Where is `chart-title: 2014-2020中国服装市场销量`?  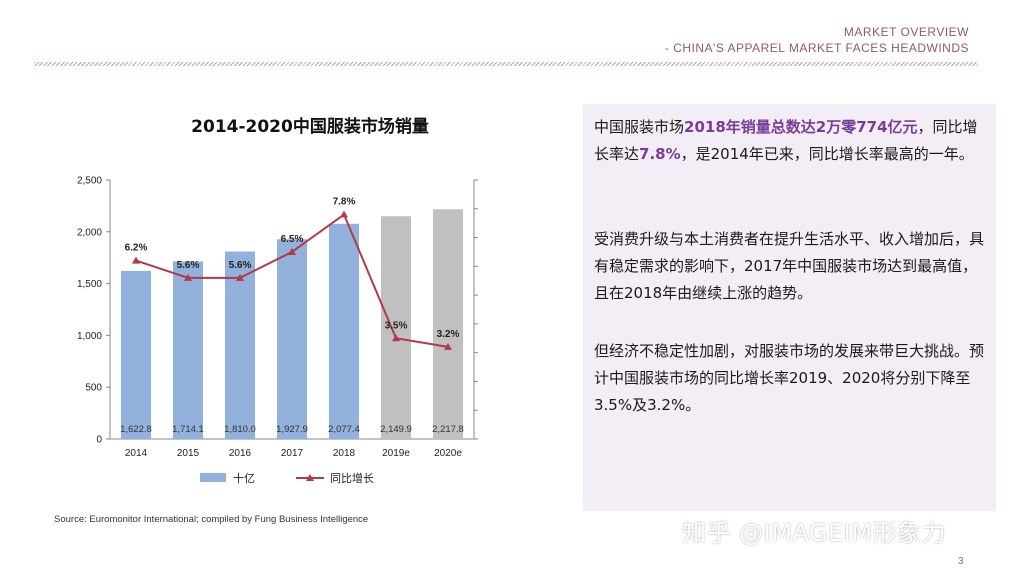 chart-title: 2014-2020中国服装市场销量 is located at coordinates (310, 127).